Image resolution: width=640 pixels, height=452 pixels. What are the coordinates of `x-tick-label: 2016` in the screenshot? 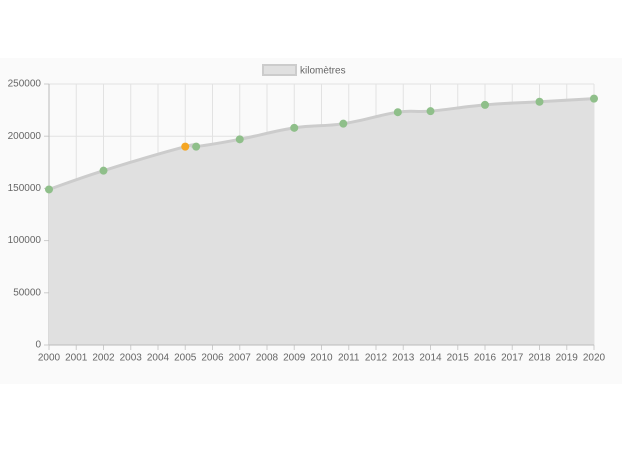 It's located at (485, 358).